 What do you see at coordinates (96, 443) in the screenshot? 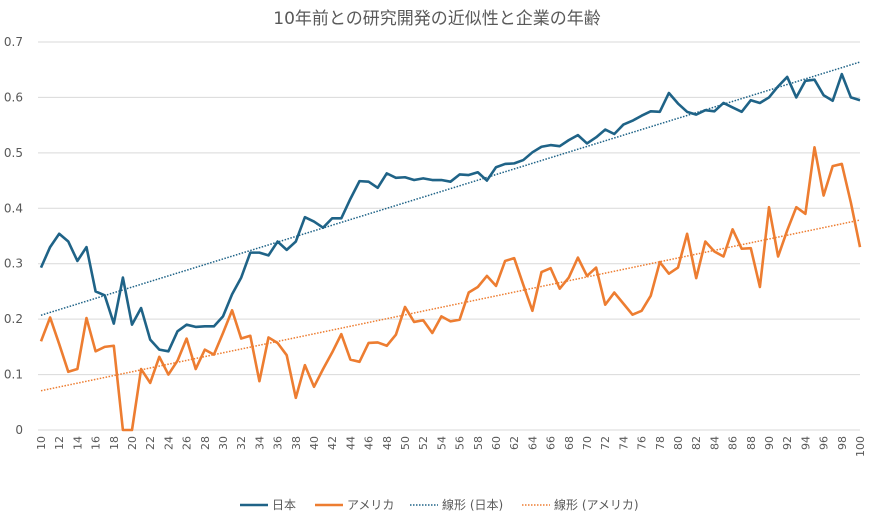
I see `x-tick-label: 16` at bounding box center [96, 443].